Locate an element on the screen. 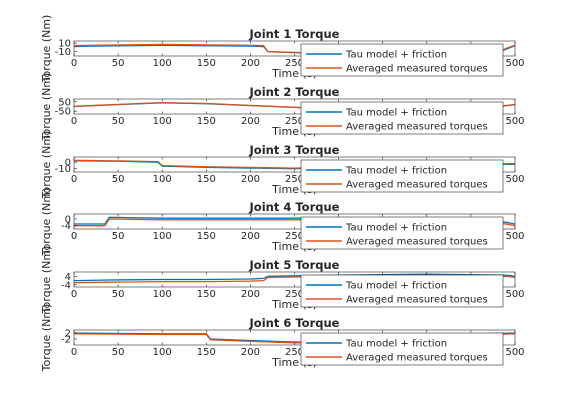 The height and width of the screenshot is (403, 570). y-axis-label-3: Torque (Nm) is located at coordinates (46, 165).